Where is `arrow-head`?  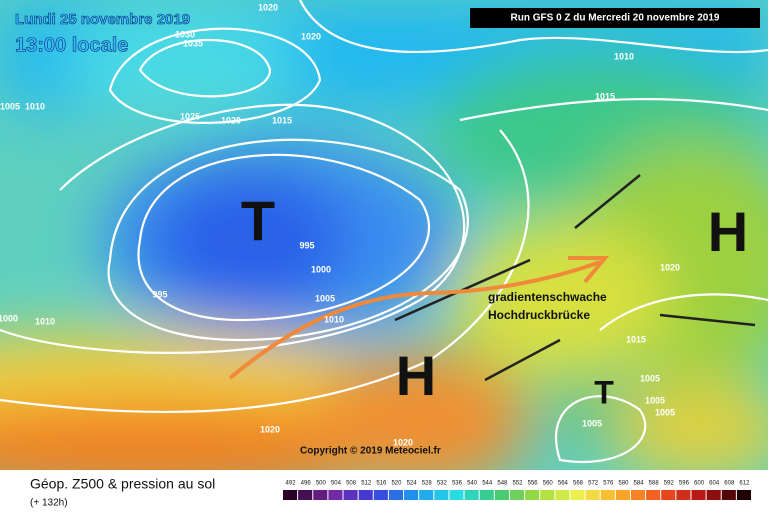
arrow-head is located at coordinates (589, 270).